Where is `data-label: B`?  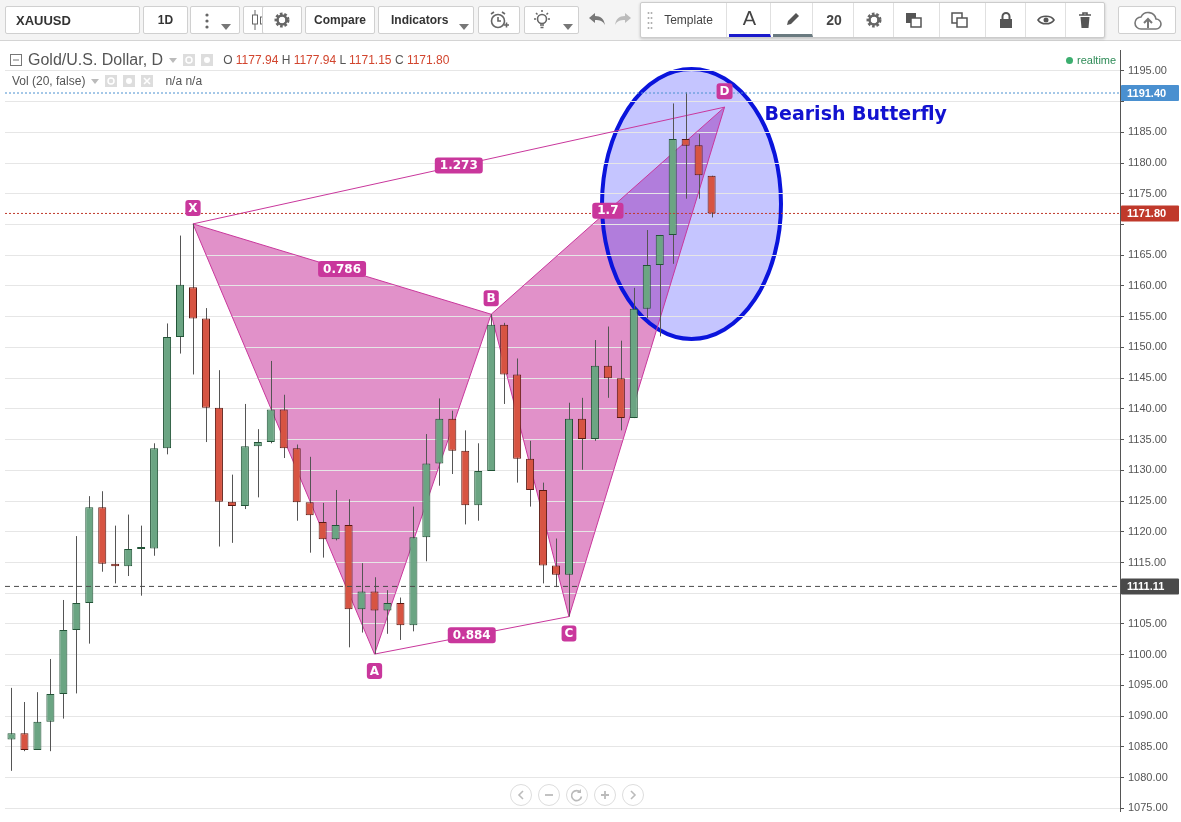
data-label: B is located at coordinates (491, 297).